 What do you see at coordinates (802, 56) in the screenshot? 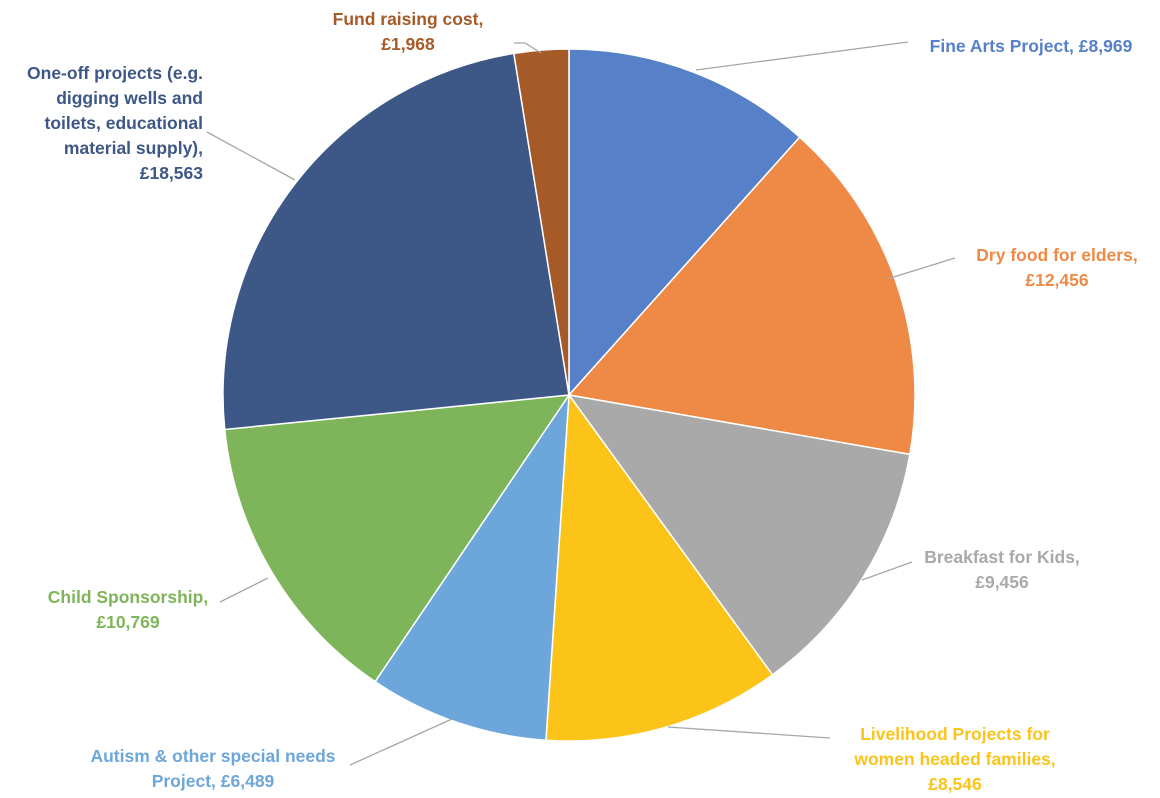
I see `leader-line-fine-arts-project` at bounding box center [802, 56].